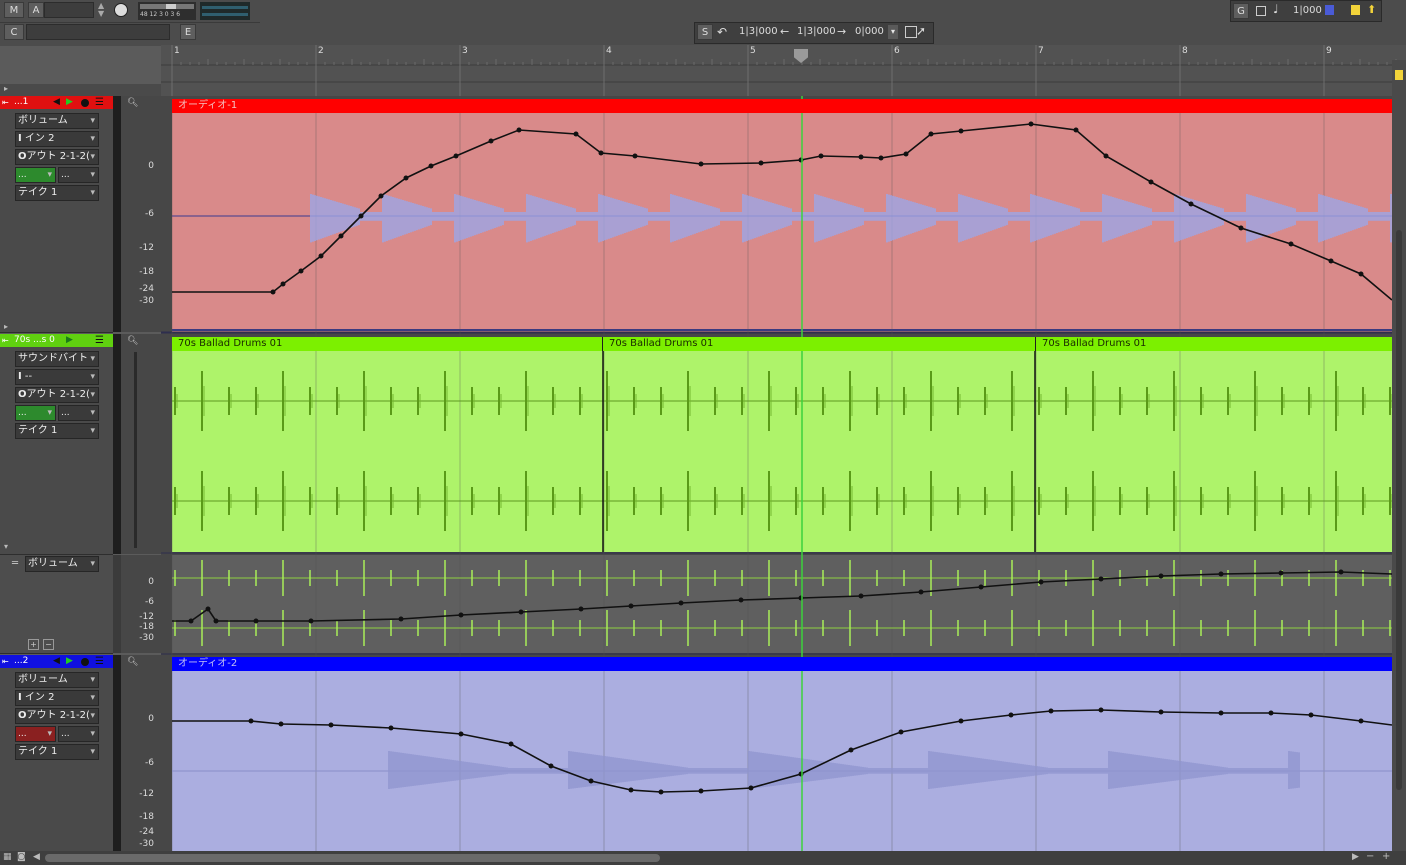 The image size is (1406, 865). What do you see at coordinates (387, 344) in the screenshot?
I see `clip-drums-1-header: 70s Ballad Drums 01` at bounding box center [387, 344].